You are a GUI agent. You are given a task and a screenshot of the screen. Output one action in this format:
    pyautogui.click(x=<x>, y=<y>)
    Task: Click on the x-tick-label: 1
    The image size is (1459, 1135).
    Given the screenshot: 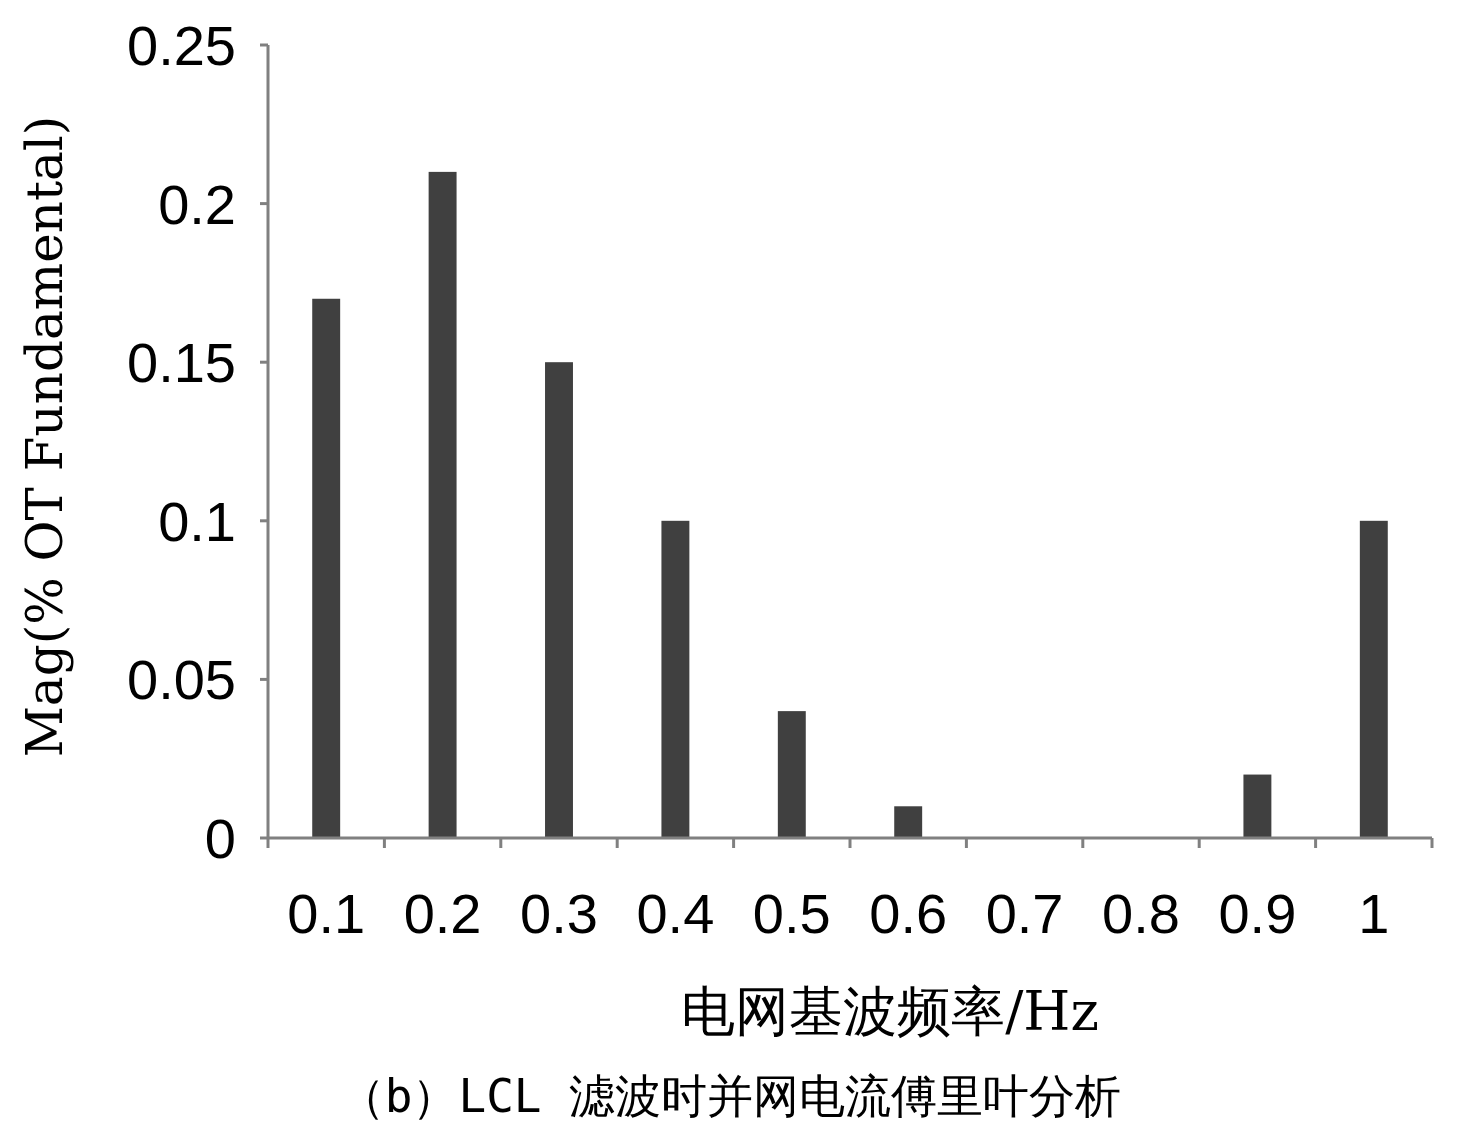 What is the action you would take?
    pyautogui.click(x=1374, y=913)
    